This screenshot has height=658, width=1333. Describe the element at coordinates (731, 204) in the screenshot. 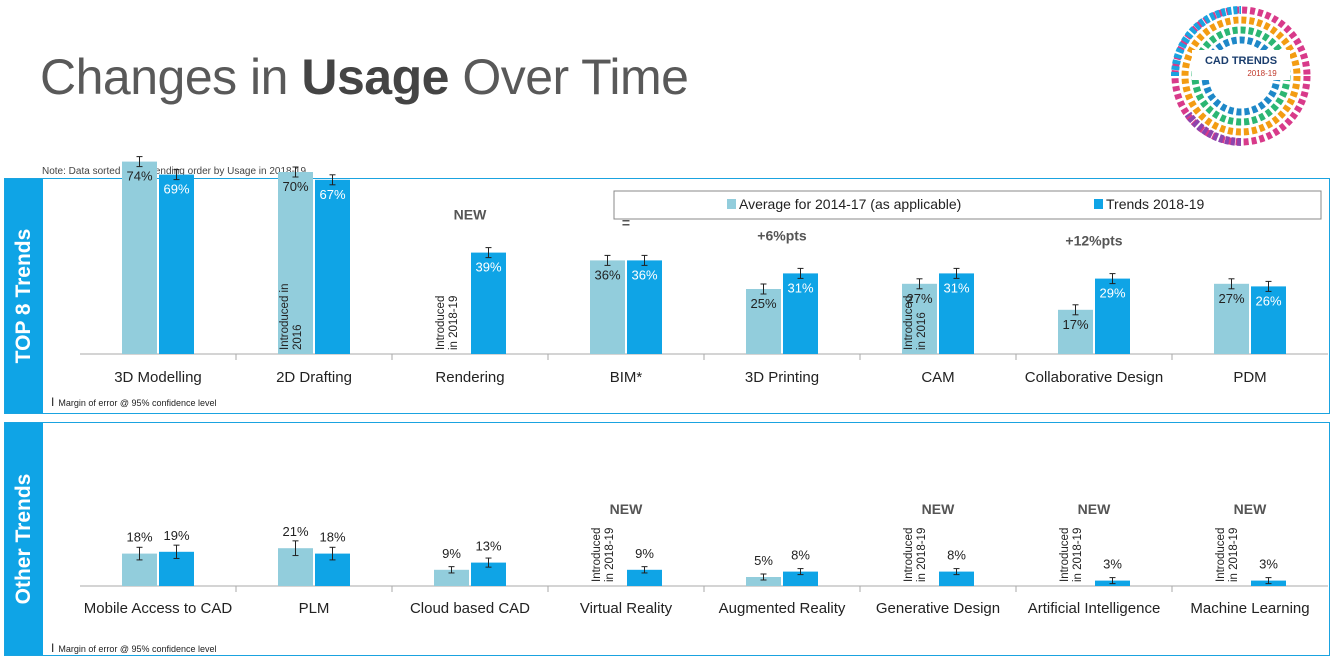

I see `legend-swatch-avg` at that location.